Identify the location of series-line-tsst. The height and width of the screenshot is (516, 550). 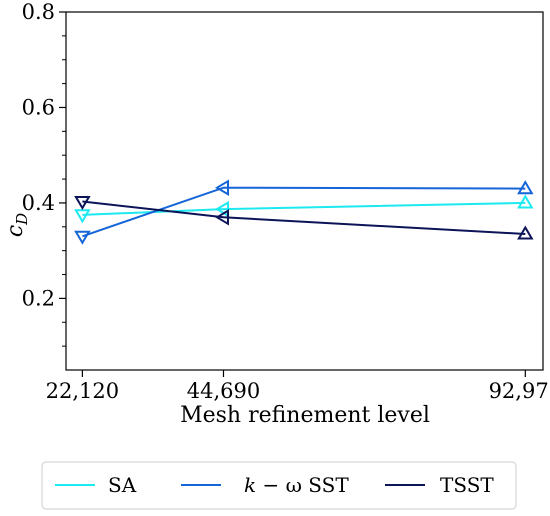
(304, 217).